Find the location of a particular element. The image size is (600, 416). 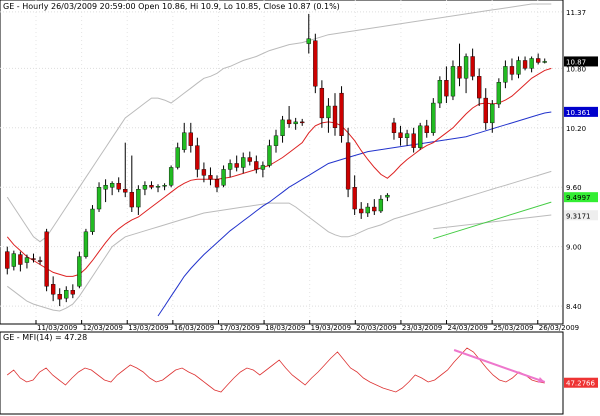

trend-arrow-line is located at coordinates (499, 366).